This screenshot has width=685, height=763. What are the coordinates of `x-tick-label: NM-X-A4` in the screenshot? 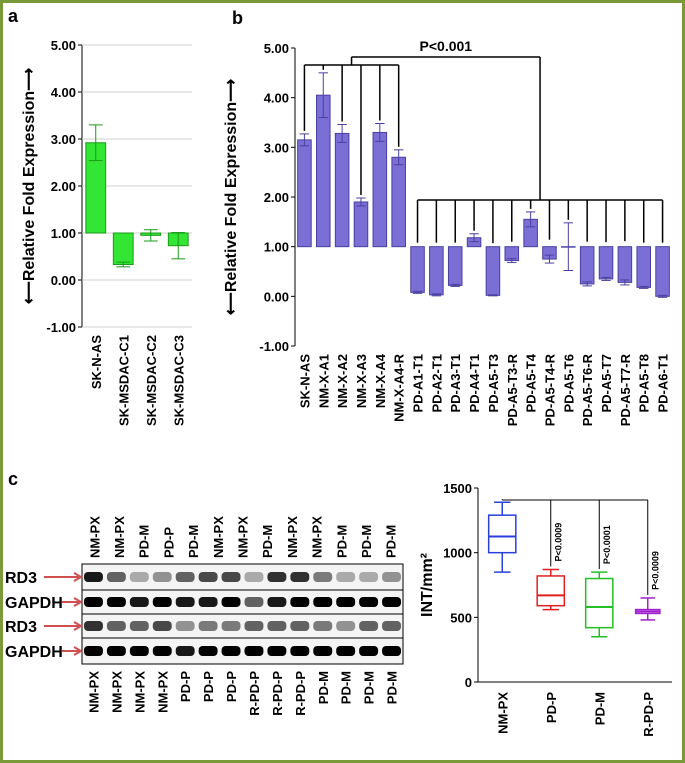 It's located at (380, 380).